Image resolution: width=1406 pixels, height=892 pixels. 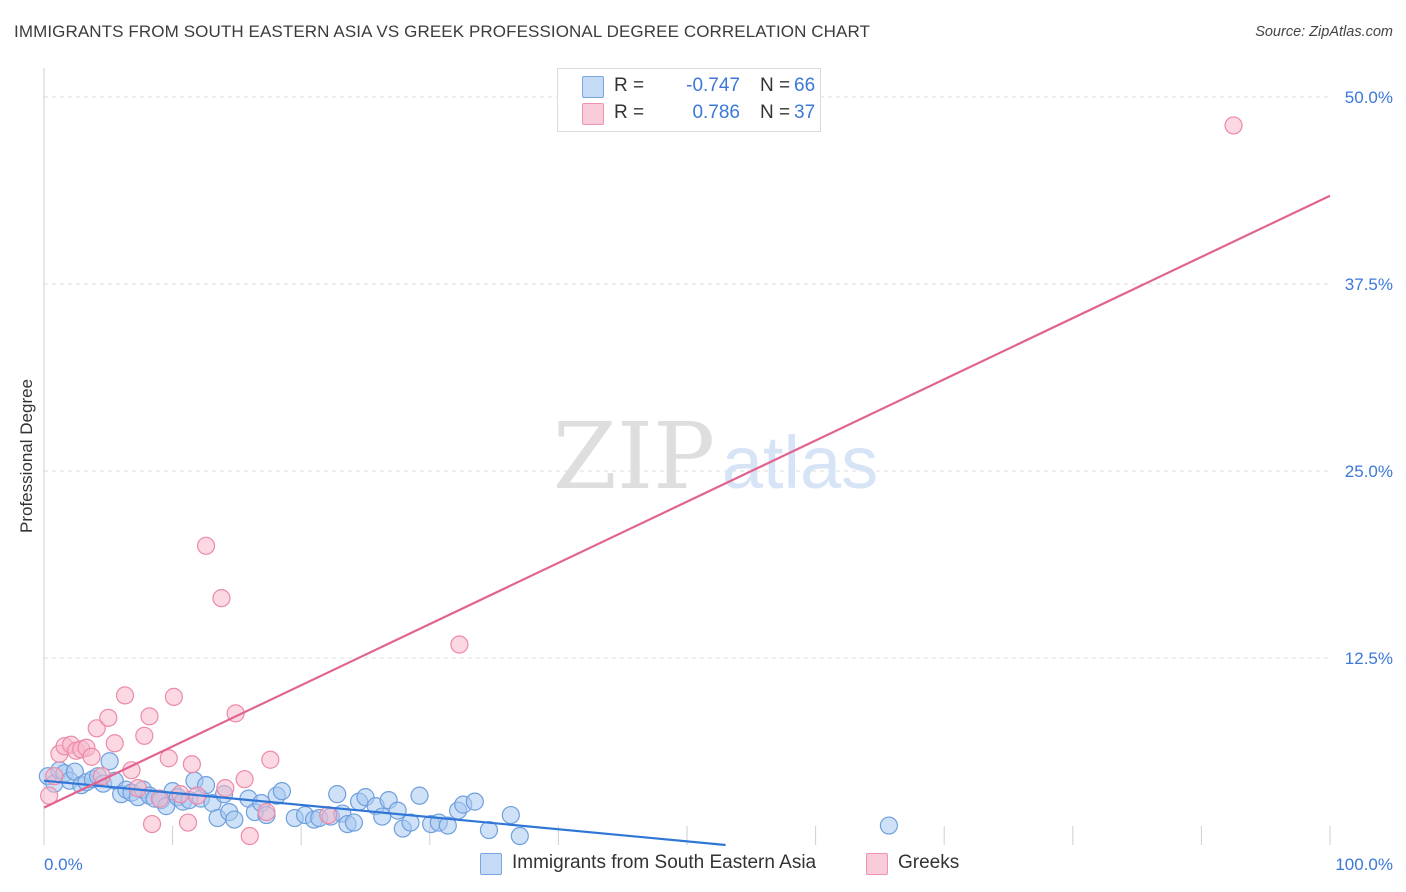 What do you see at coordinates (1369, 658) in the screenshot?
I see `y-tick-label: 12.5%` at bounding box center [1369, 658].